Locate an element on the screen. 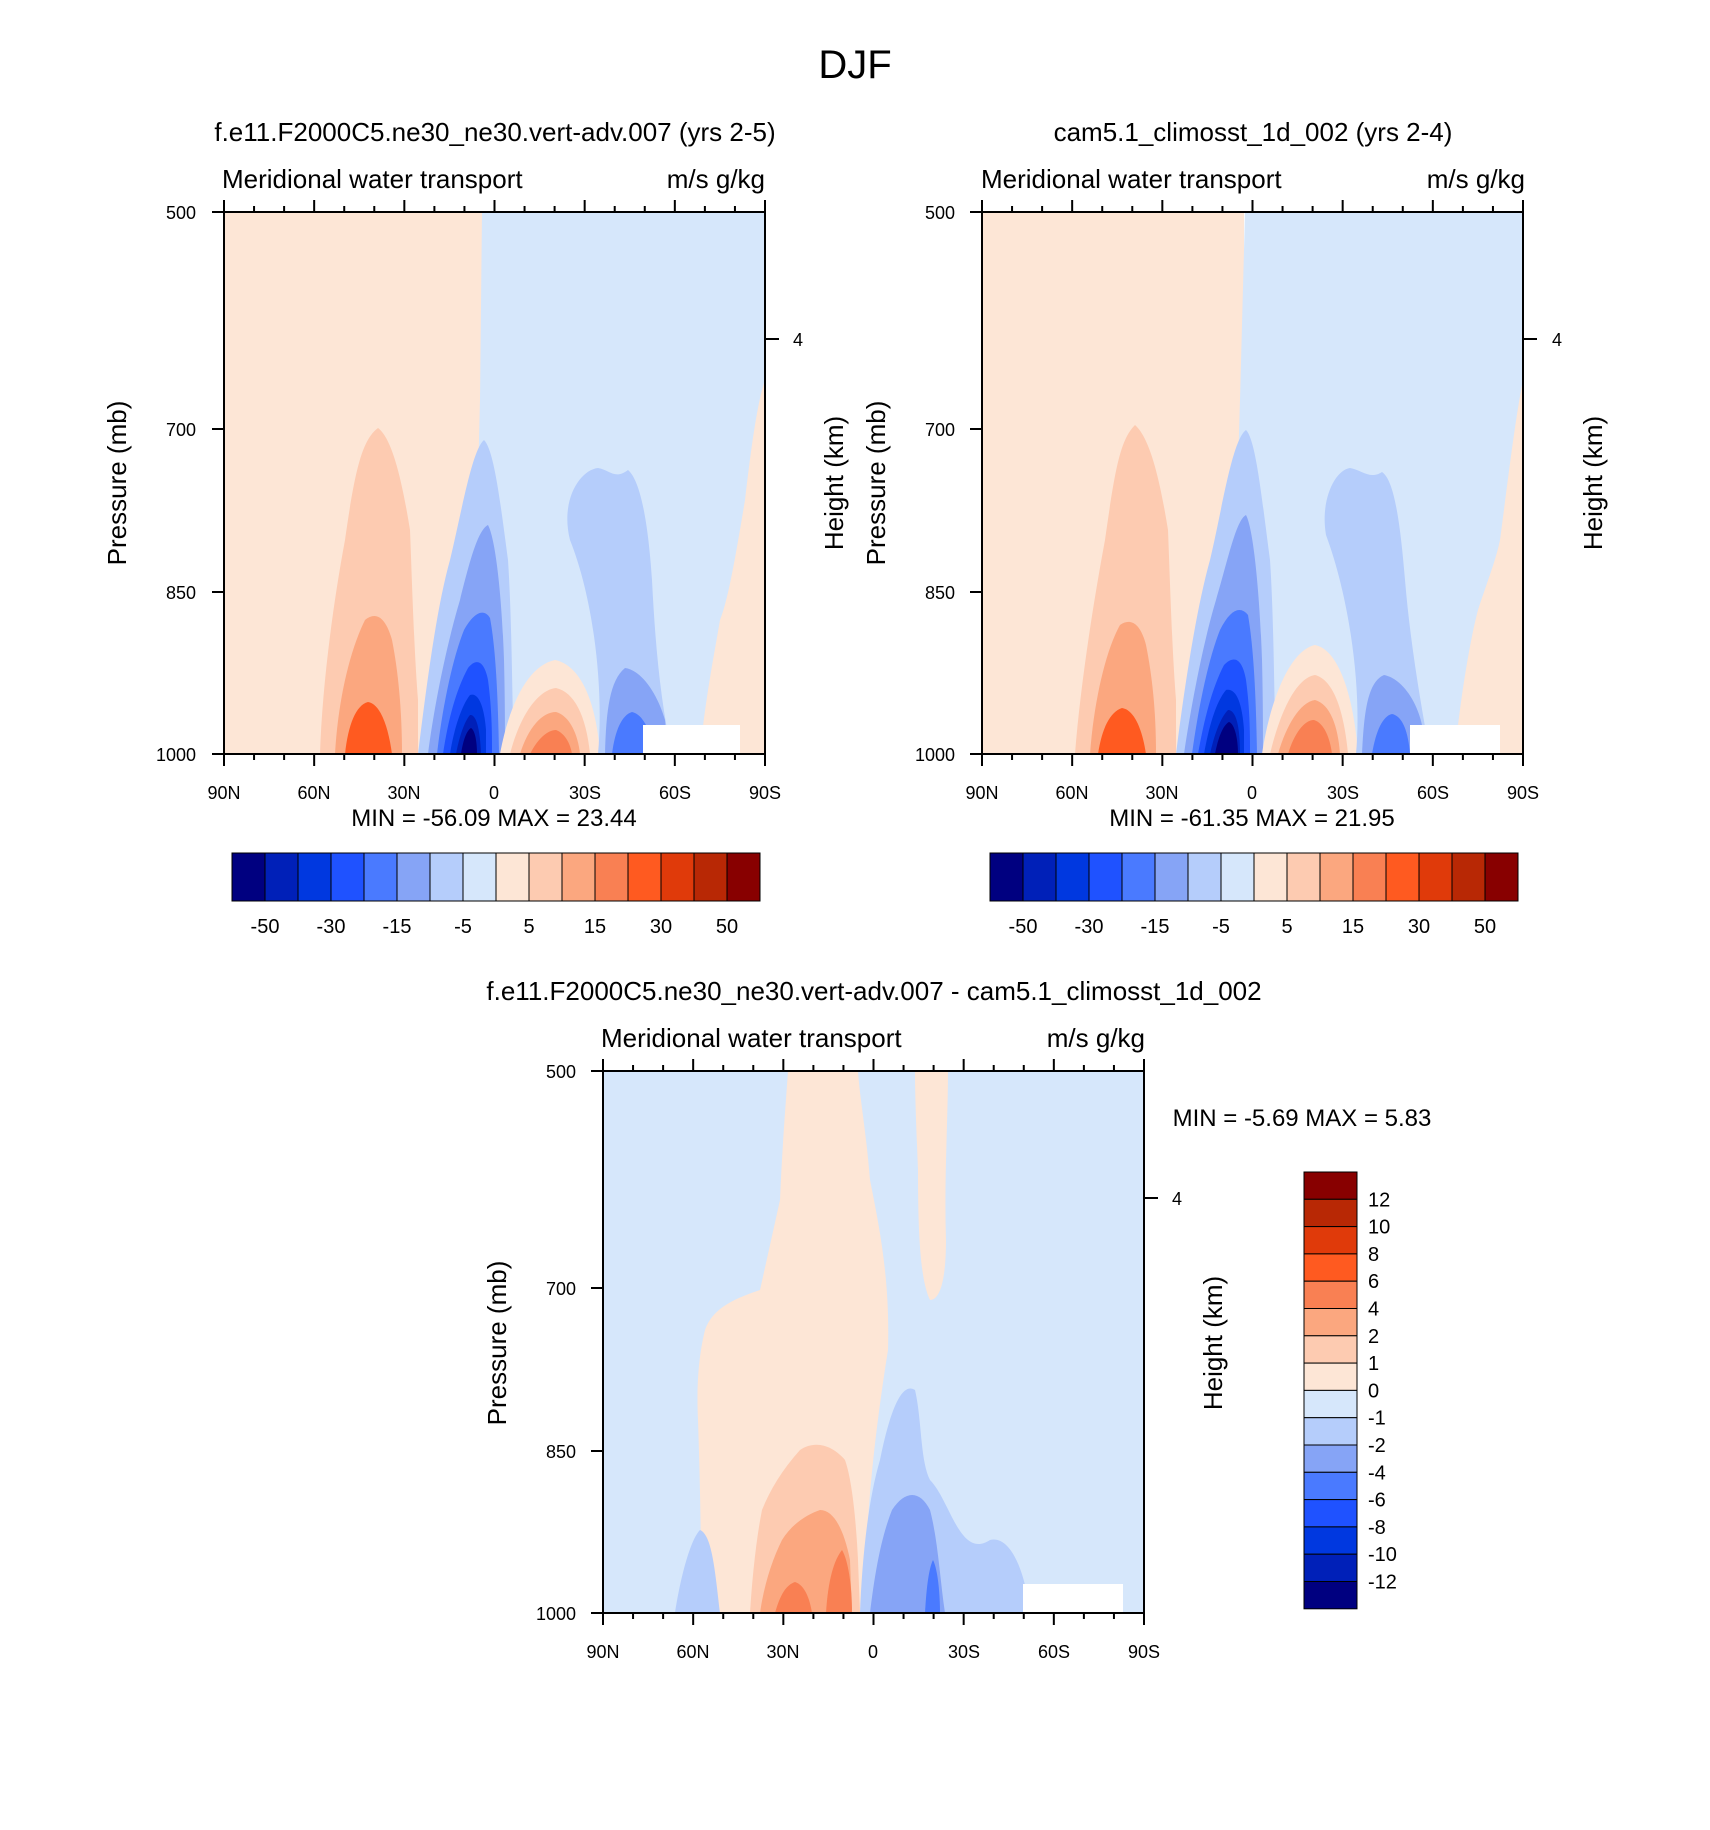 The image size is (1710, 1830). panel-2-ytick-0: 500 is located at coordinates (940, 213).